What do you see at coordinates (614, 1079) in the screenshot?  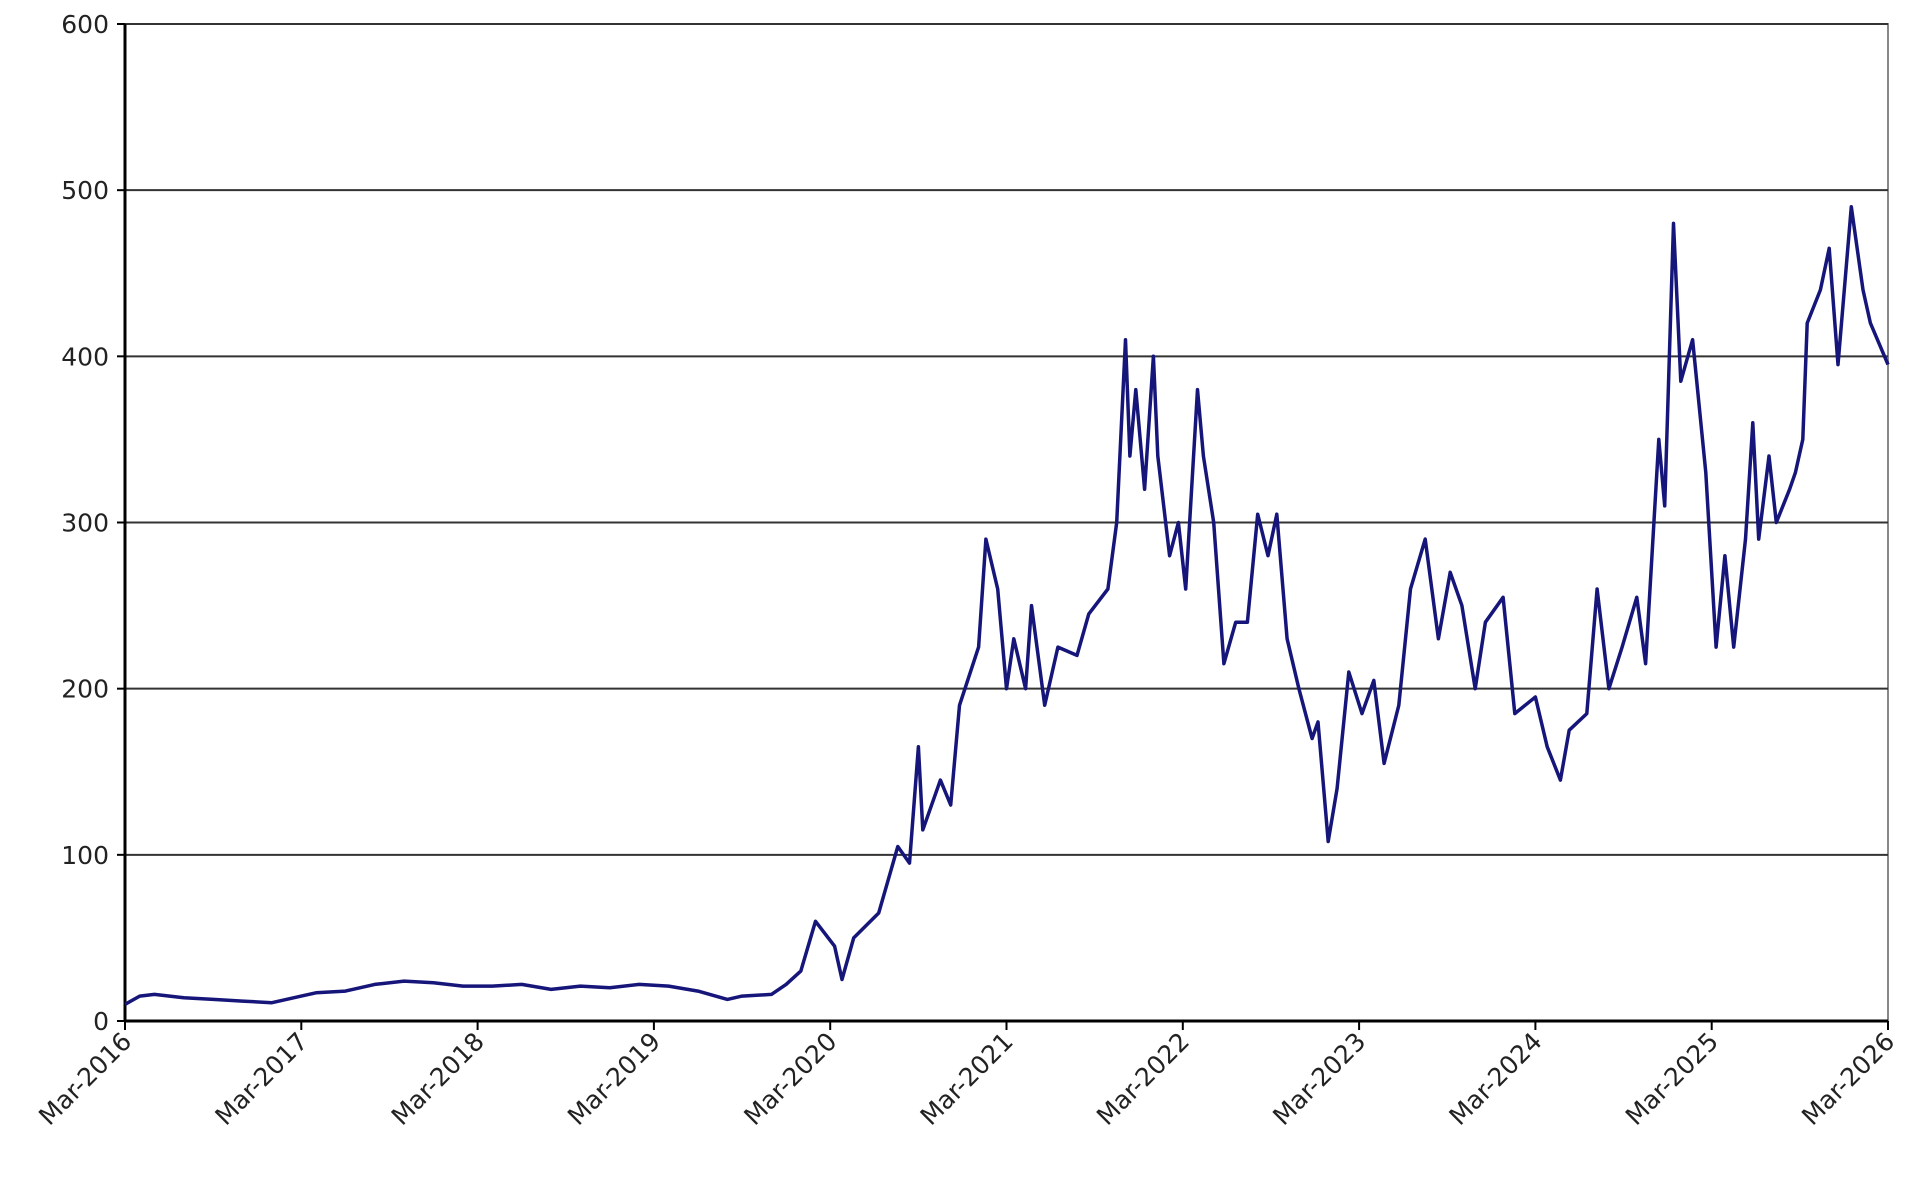 I see `x-tick-label: Mar-2019` at bounding box center [614, 1079].